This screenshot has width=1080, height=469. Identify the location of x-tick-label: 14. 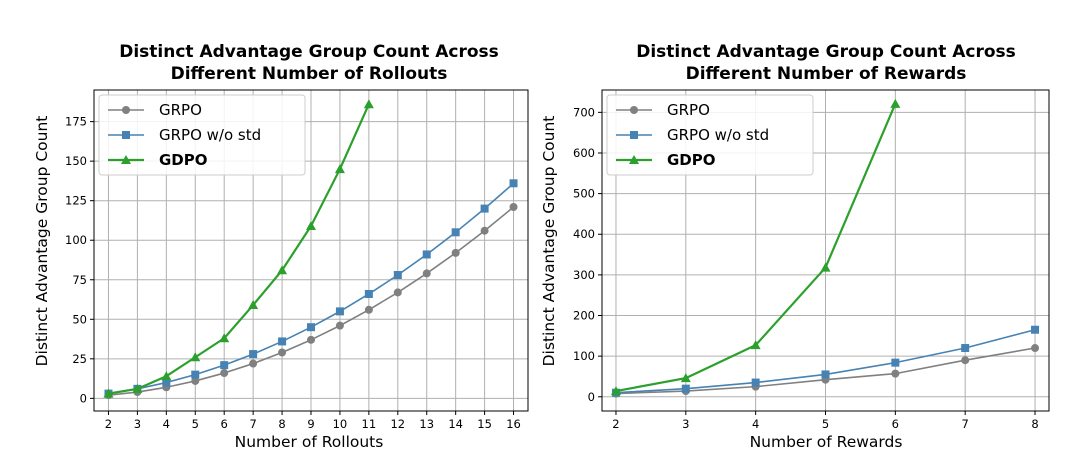
(455, 424).